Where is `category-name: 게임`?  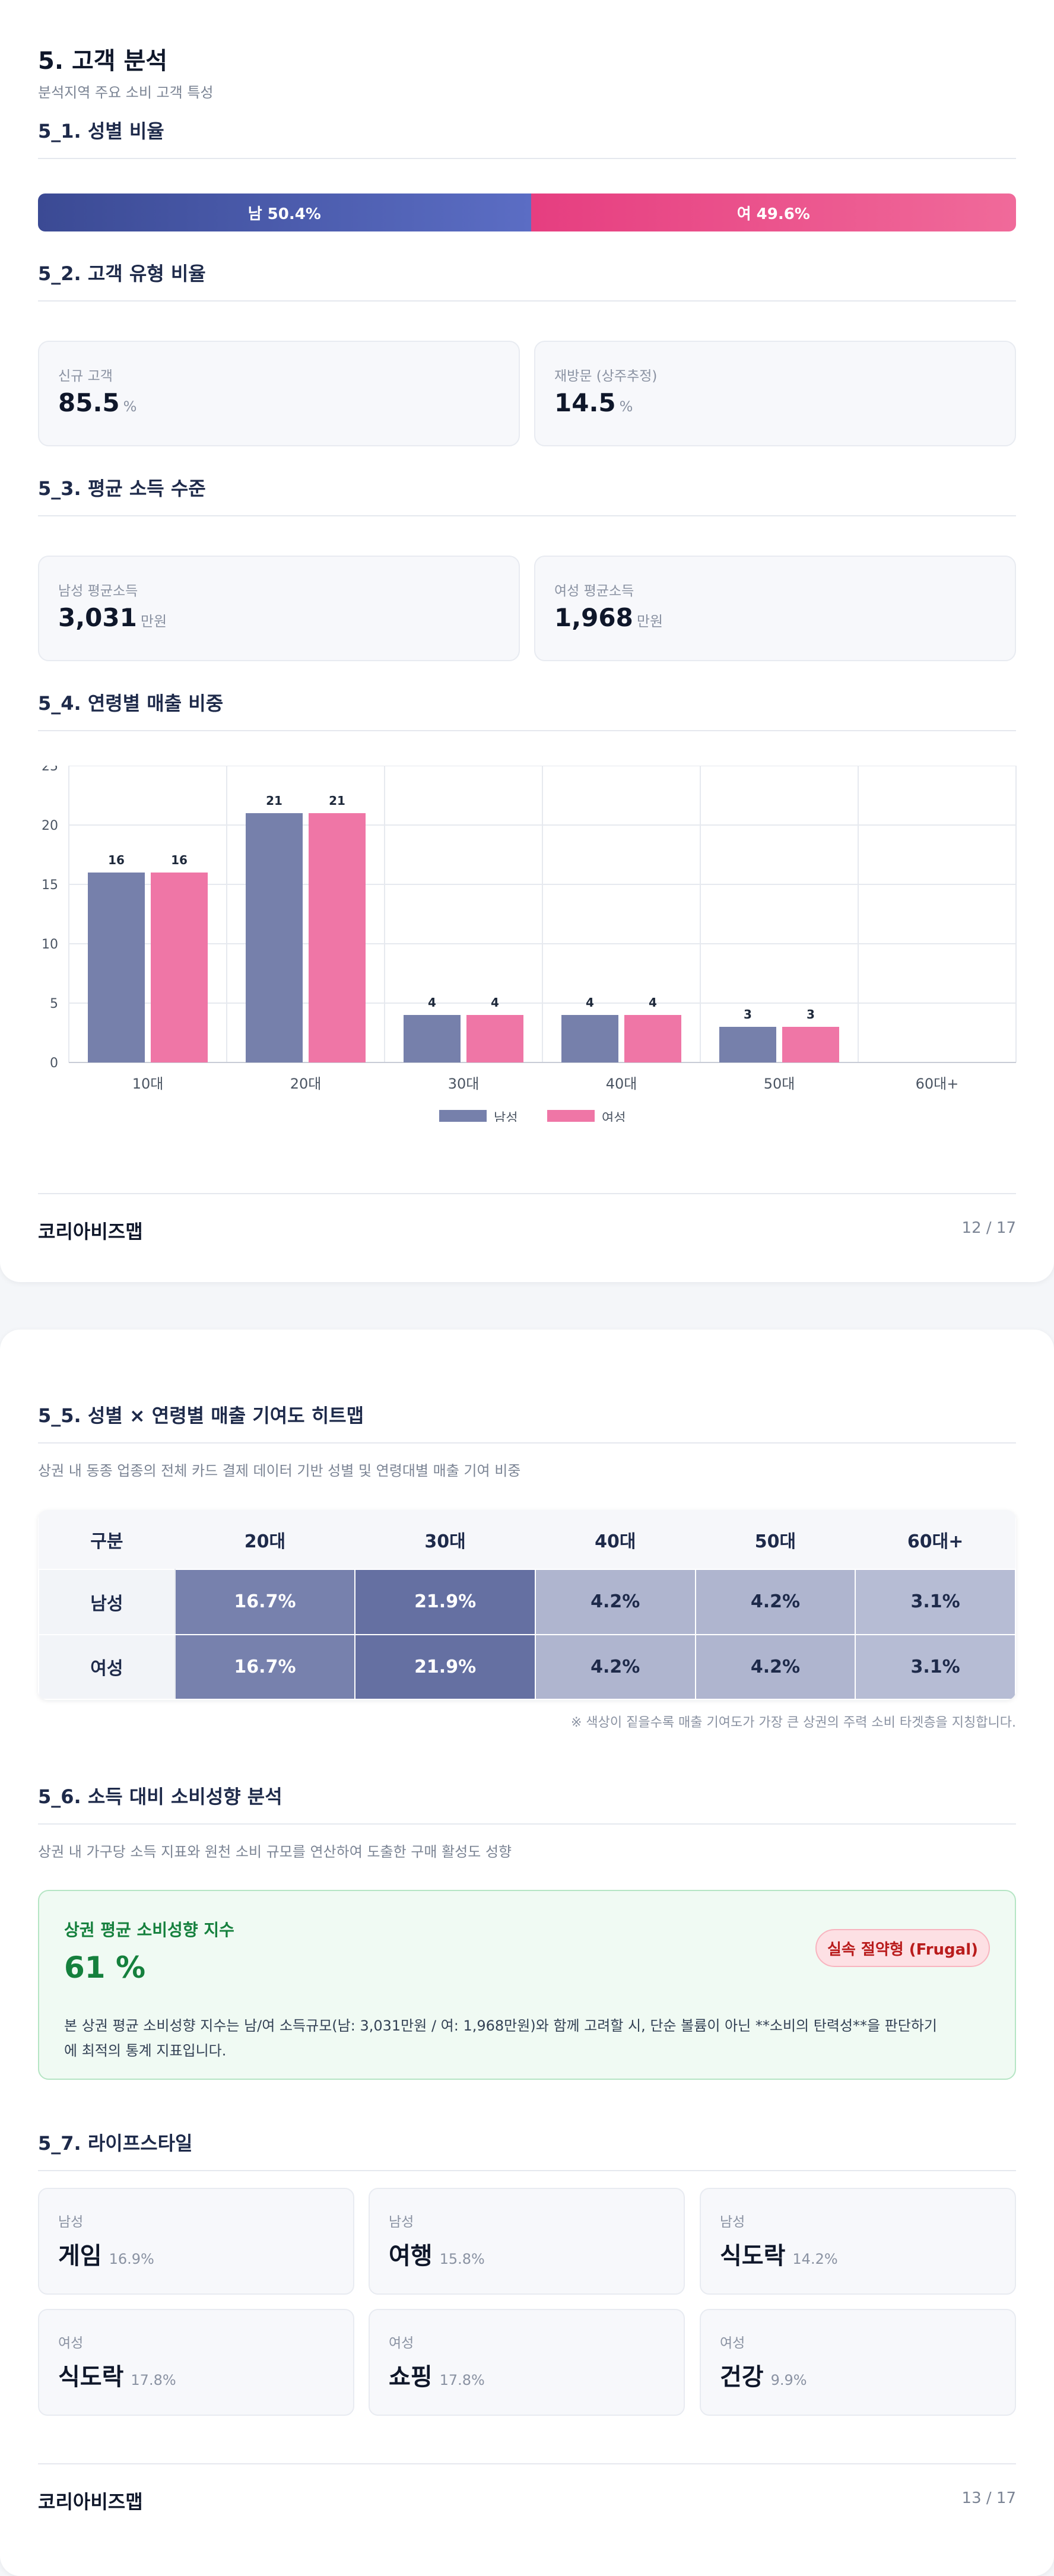 category-name: 게임 is located at coordinates (80, 2256).